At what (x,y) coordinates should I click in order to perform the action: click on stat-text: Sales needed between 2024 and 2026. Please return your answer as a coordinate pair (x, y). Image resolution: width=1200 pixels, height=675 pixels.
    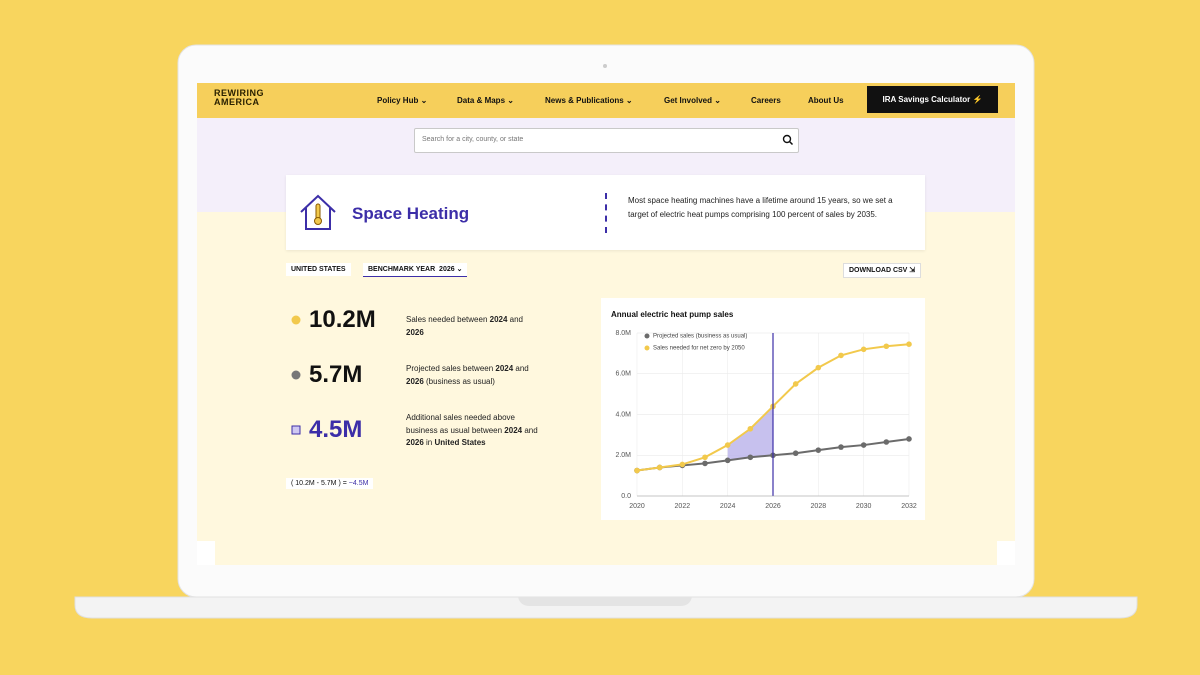
    Looking at the image, I should click on (473, 326).